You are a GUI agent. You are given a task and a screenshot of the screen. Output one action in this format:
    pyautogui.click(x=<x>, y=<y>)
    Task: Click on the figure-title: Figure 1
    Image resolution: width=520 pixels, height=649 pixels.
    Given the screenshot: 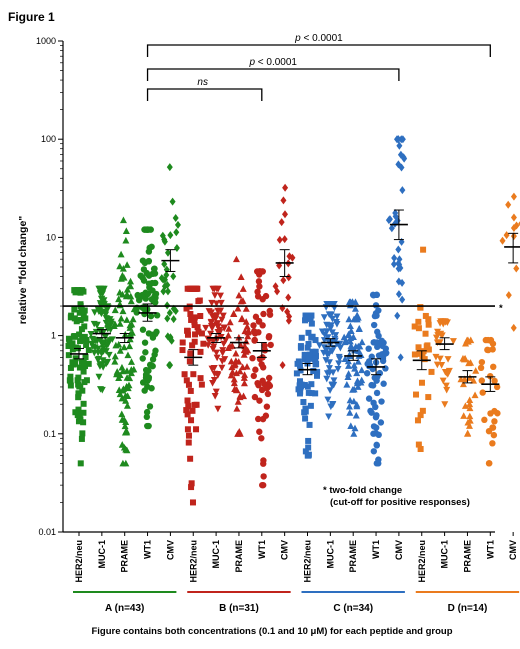 What is the action you would take?
    pyautogui.click(x=31, y=17)
    